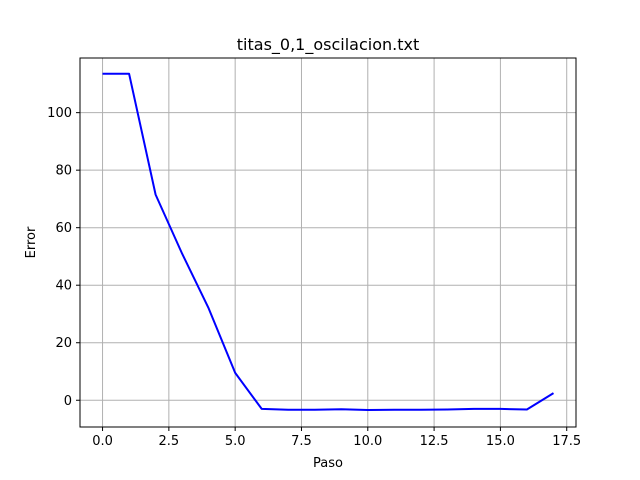 This screenshot has width=640, height=480. What do you see at coordinates (500, 441) in the screenshot?
I see `x-tick-label: 15.0` at bounding box center [500, 441].